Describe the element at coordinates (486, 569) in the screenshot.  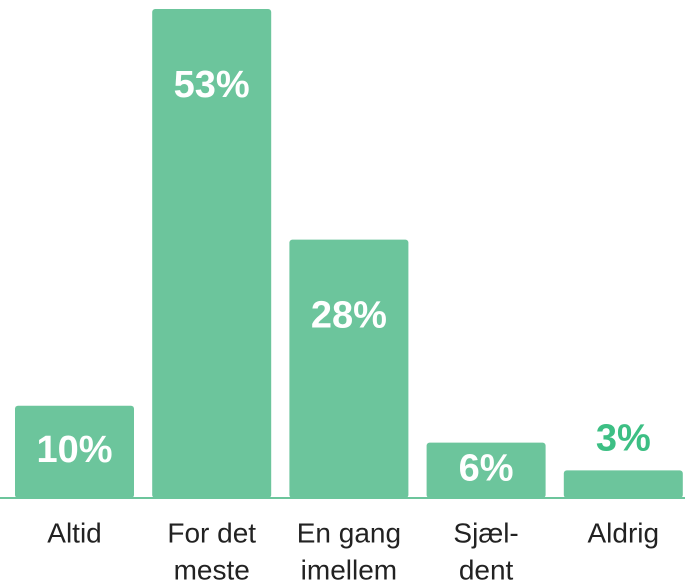
I see `x-tick-label: dent` at that location.